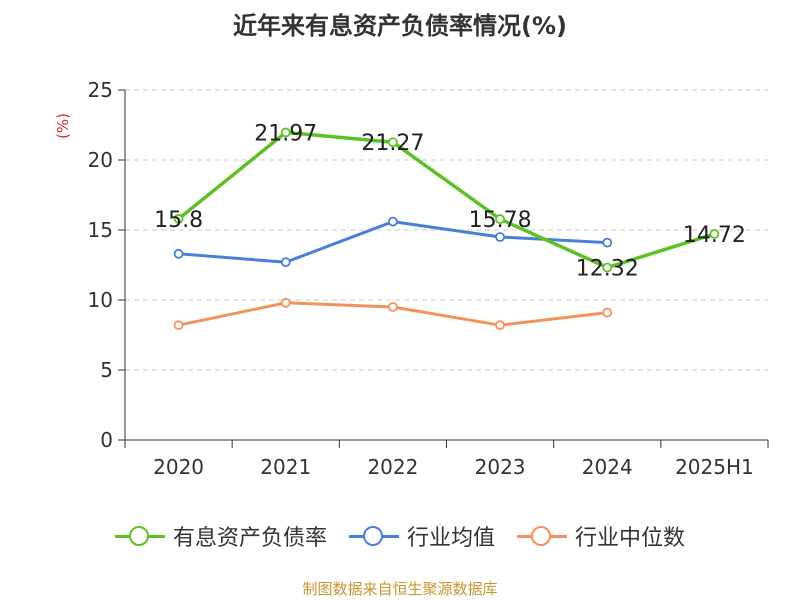  I want to click on x-tick-label: 2024, so click(607, 467).